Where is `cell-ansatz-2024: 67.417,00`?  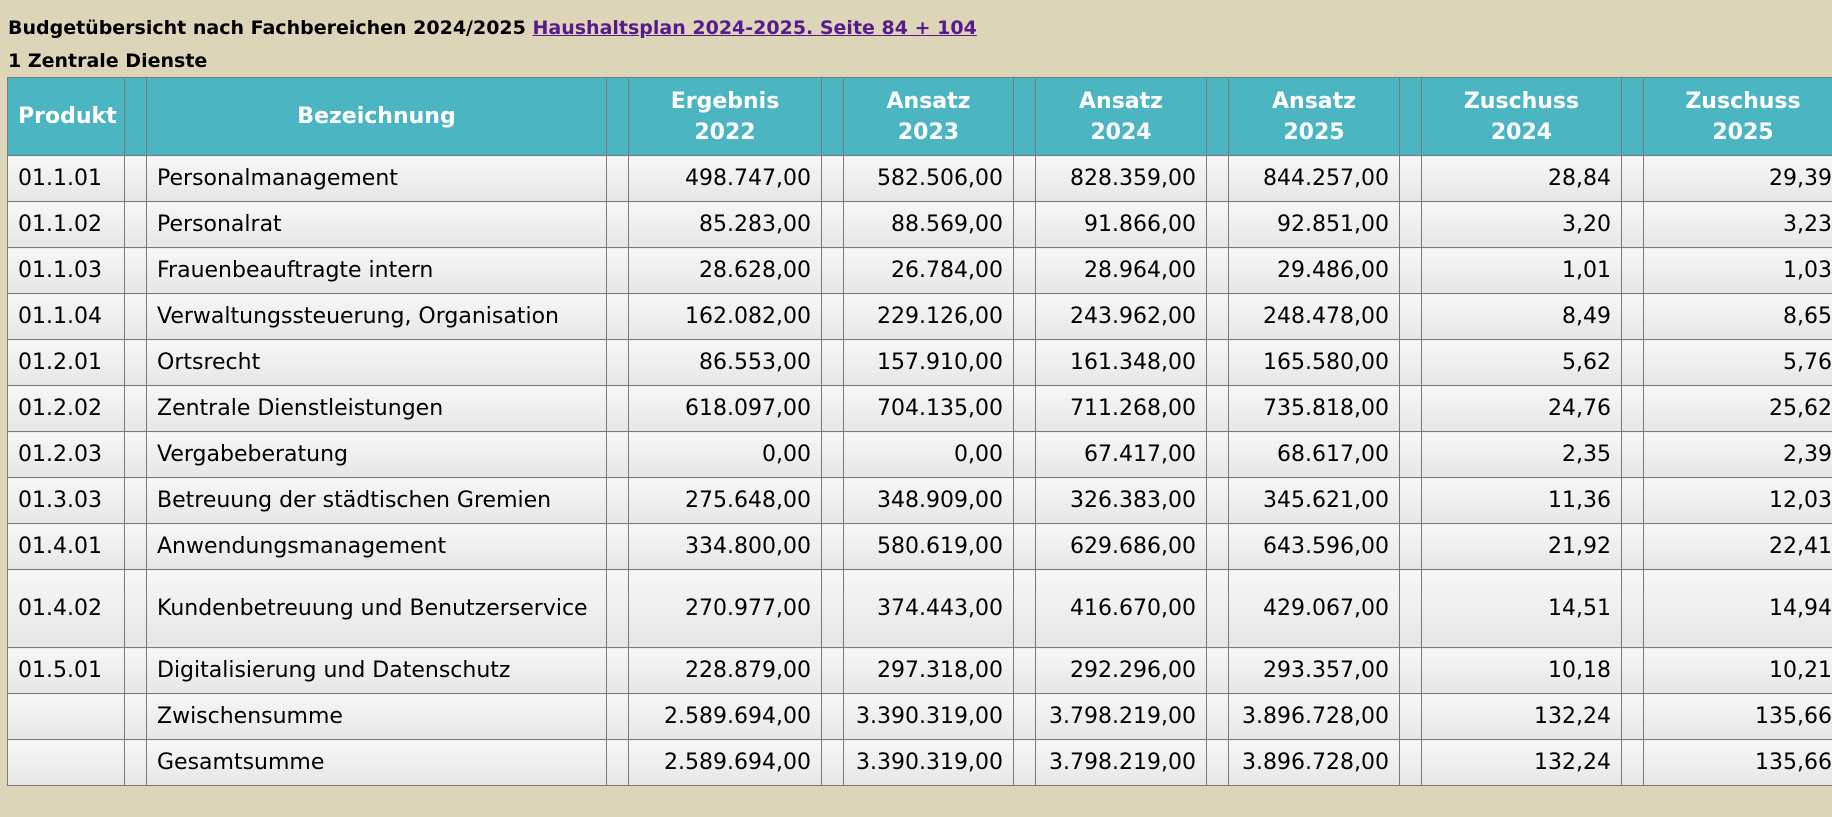 cell-ansatz-2024: 67.417,00 is located at coordinates (1121, 454).